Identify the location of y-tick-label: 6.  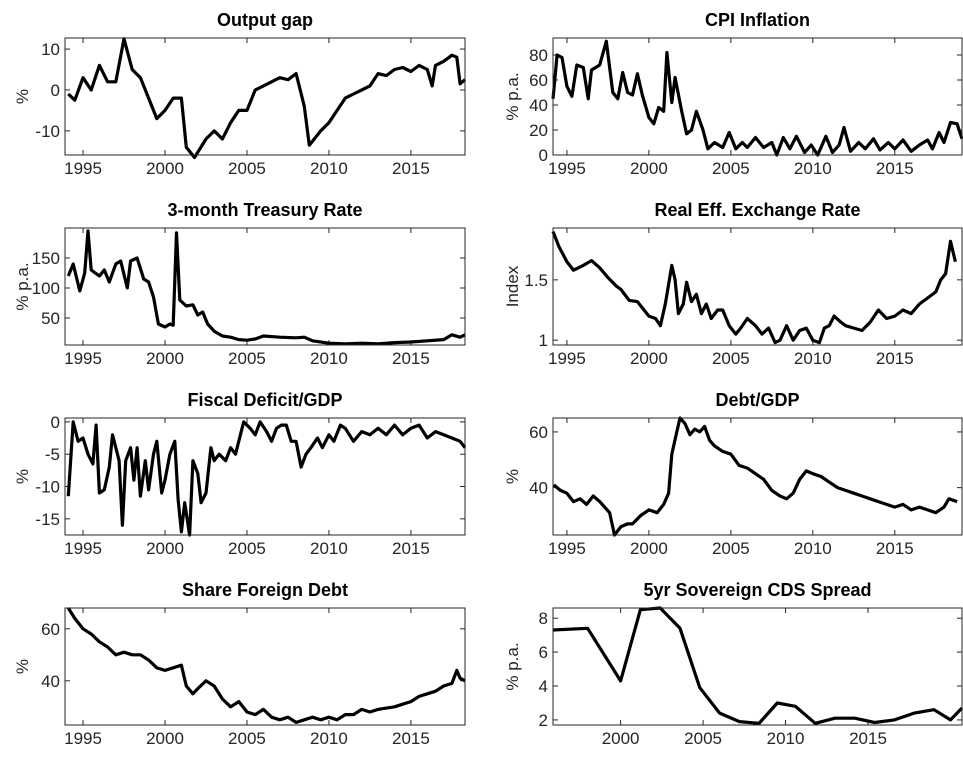
(543, 652).